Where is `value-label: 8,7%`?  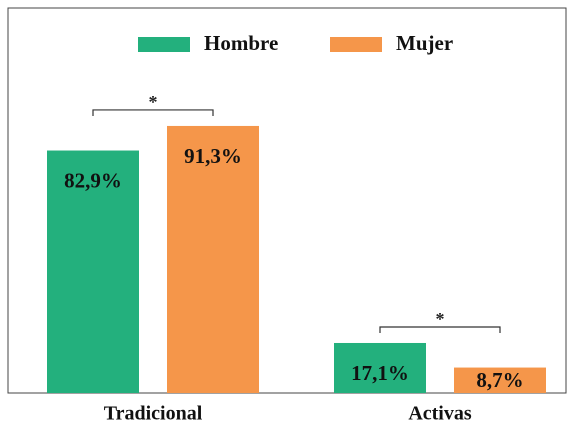 value-label: 8,7% is located at coordinates (499, 380).